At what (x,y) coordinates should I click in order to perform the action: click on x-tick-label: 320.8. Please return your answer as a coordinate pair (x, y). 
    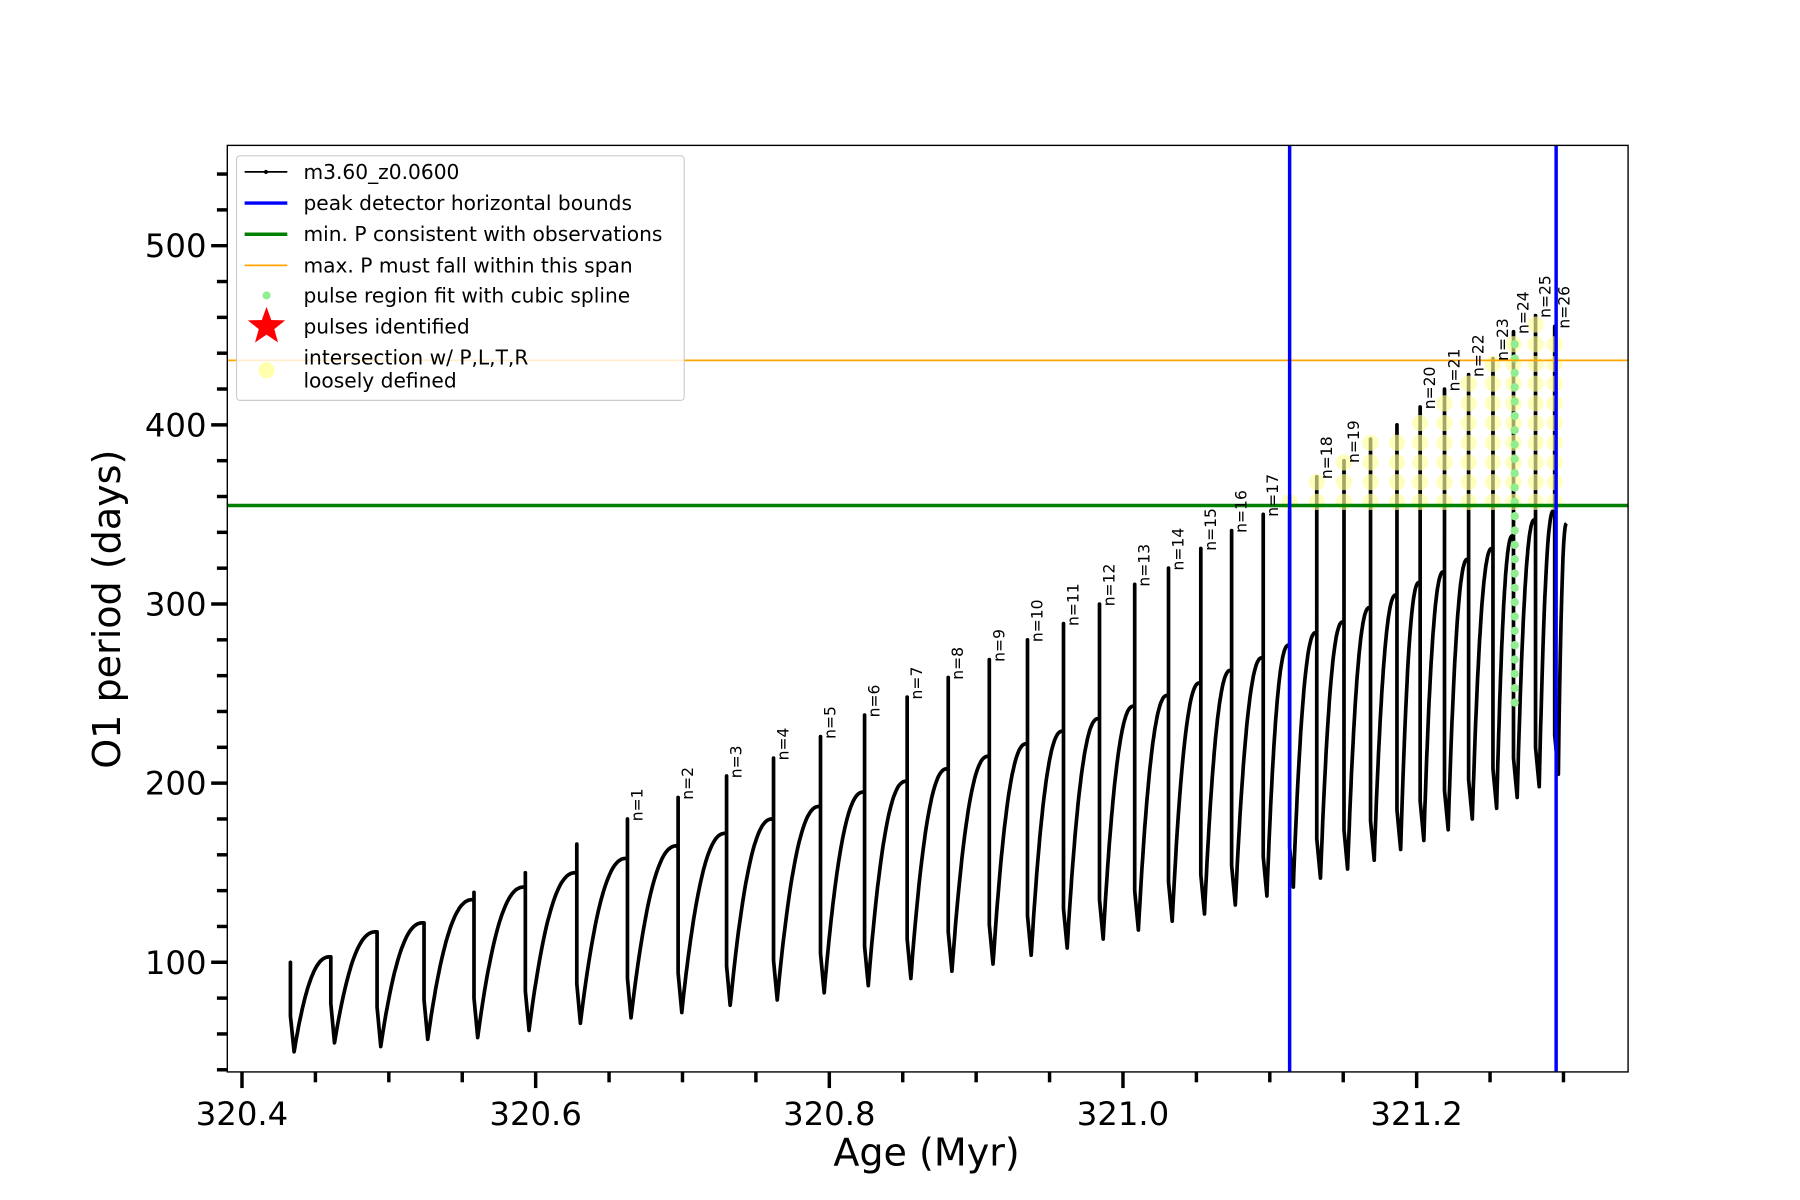
    Looking at the image, I should click on (829, 1114).